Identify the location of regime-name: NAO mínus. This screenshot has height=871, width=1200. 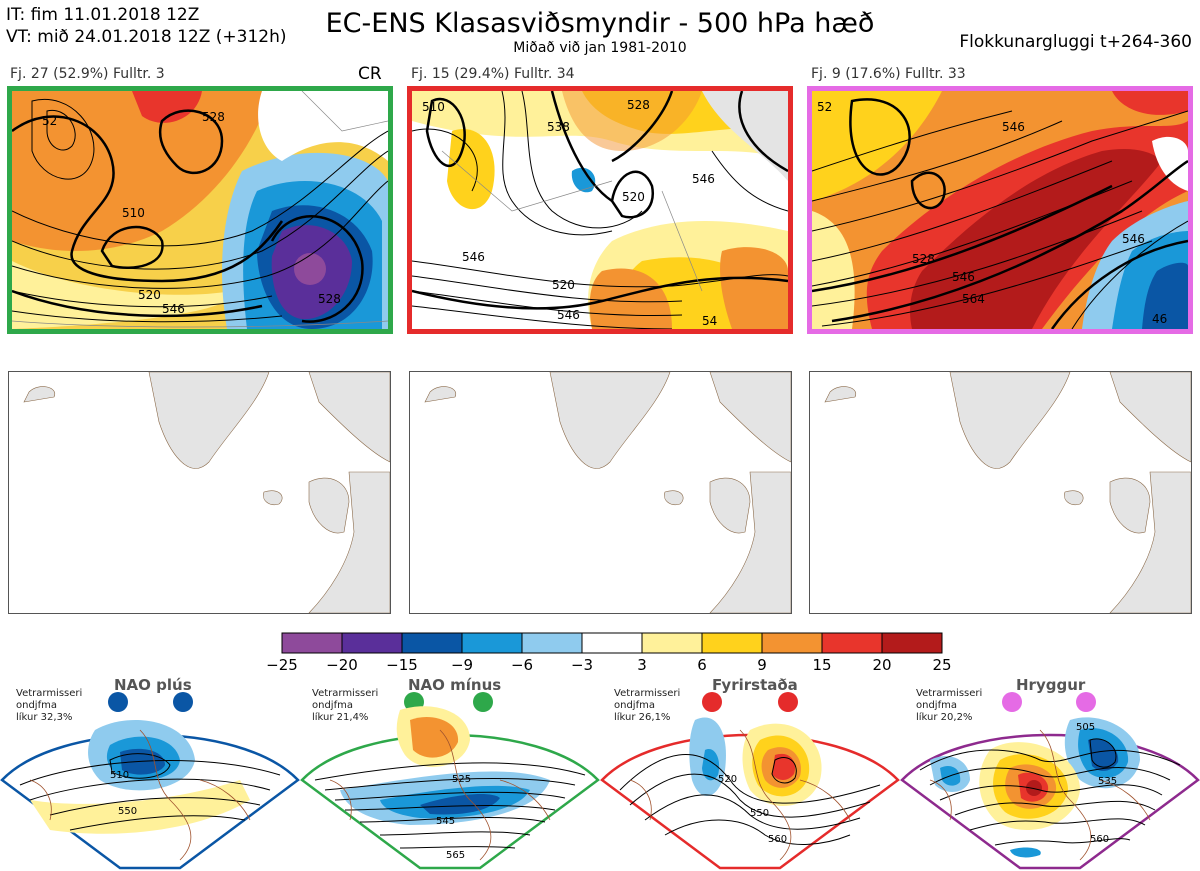
(455, 685).